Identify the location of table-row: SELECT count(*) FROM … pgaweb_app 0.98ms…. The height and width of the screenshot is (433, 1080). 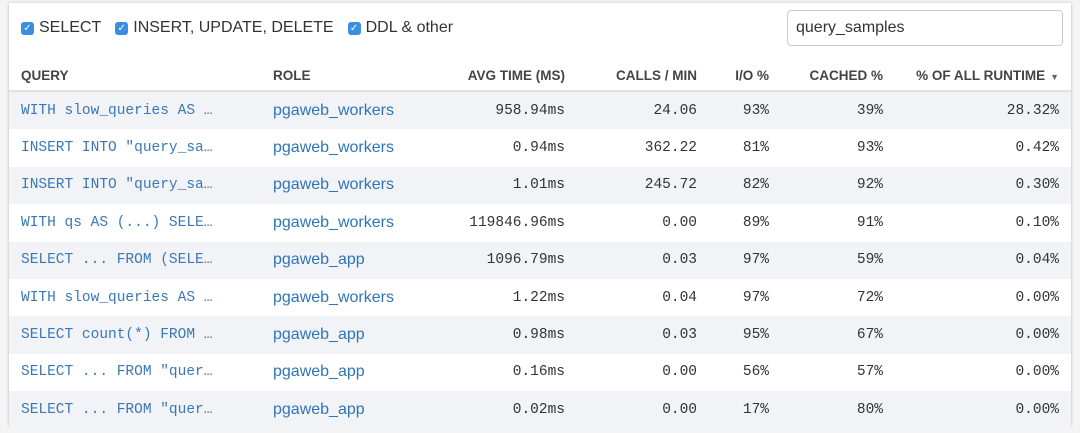
(540, 335).